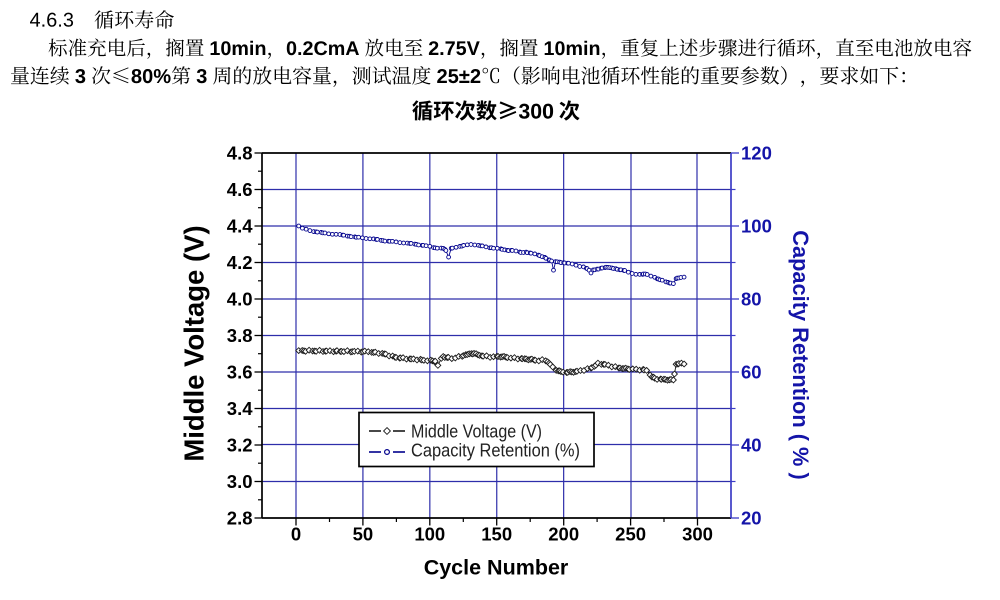 This screenshot has height=600, width=1000. I want to click on svg-text: Cycle Number, so click(496, 568).